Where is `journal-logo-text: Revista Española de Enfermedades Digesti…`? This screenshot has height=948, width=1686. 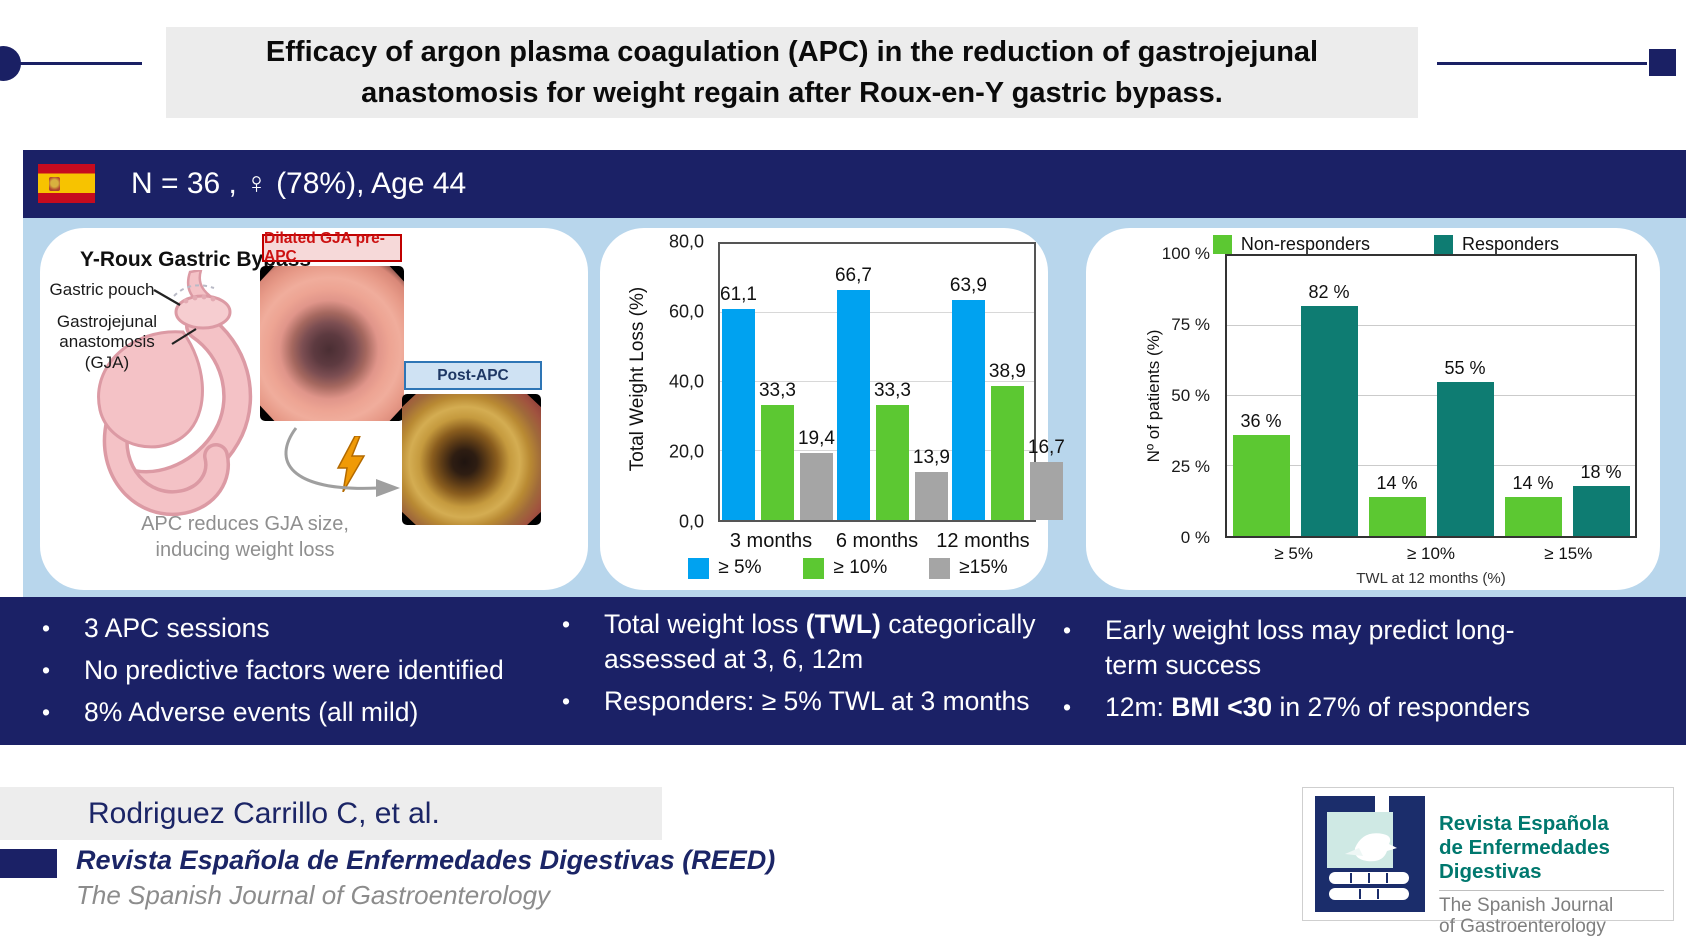 journal-logo-text: Revista Española de Enfermedades Digesti… is located at coordinates (1556, 875).